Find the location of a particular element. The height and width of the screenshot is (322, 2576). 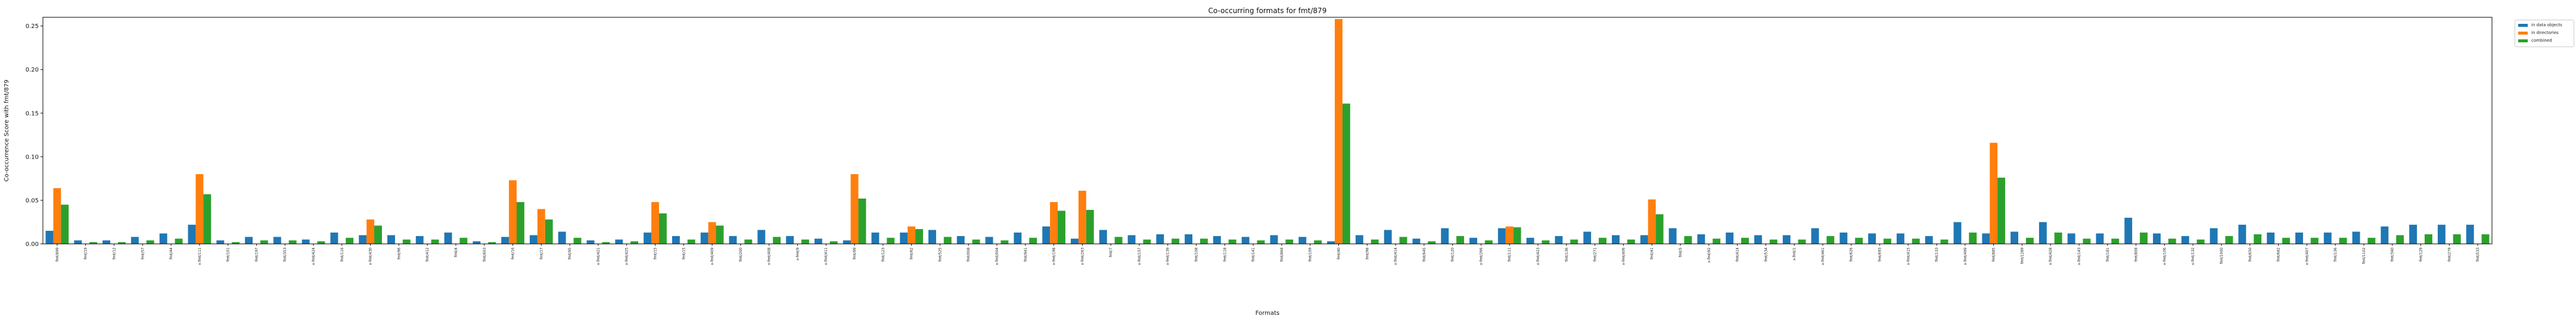

x-tick-label-80: fmt/136 is located at coordinates (2335, 254).